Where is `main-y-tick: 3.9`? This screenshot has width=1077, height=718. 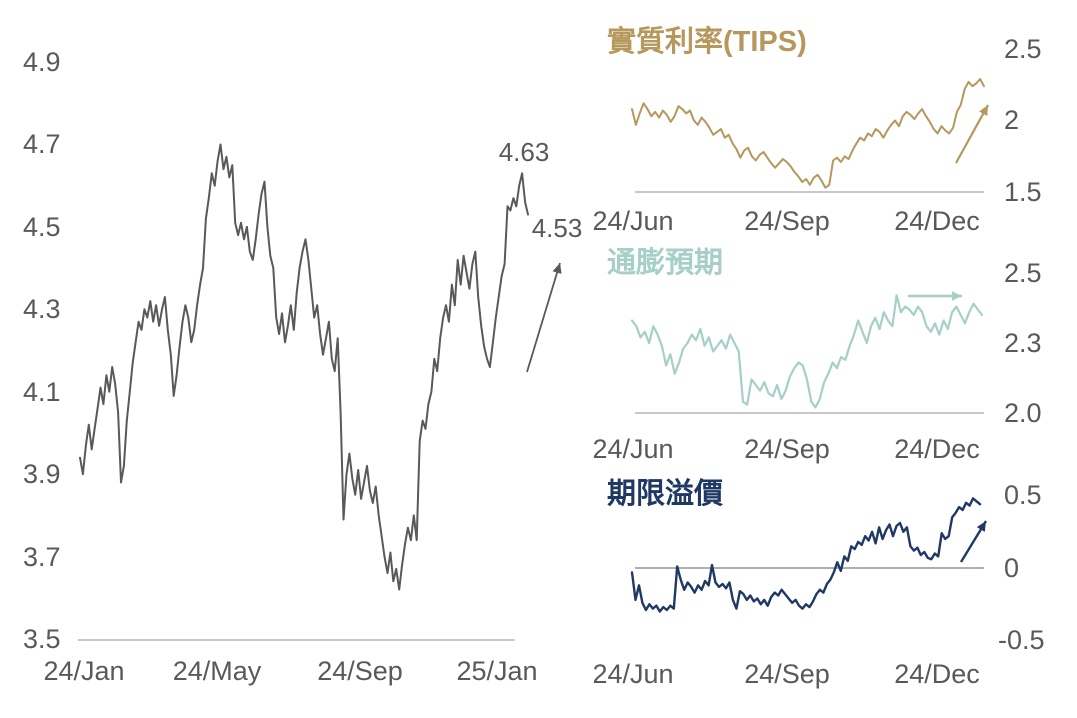 main-y-tick: 3.9 is located at coordinates (42, 474).